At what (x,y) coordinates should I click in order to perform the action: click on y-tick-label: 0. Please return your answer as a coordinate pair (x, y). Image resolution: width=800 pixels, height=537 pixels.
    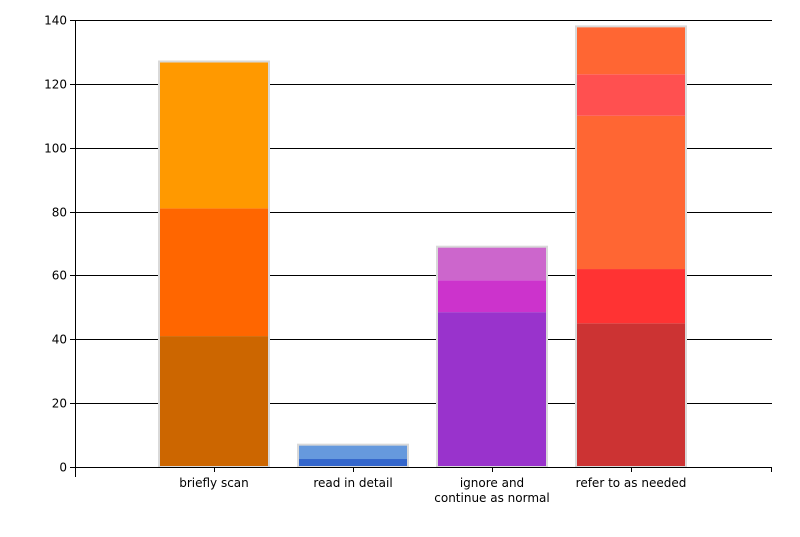
    Looking at the image, I should click on (63, 468).